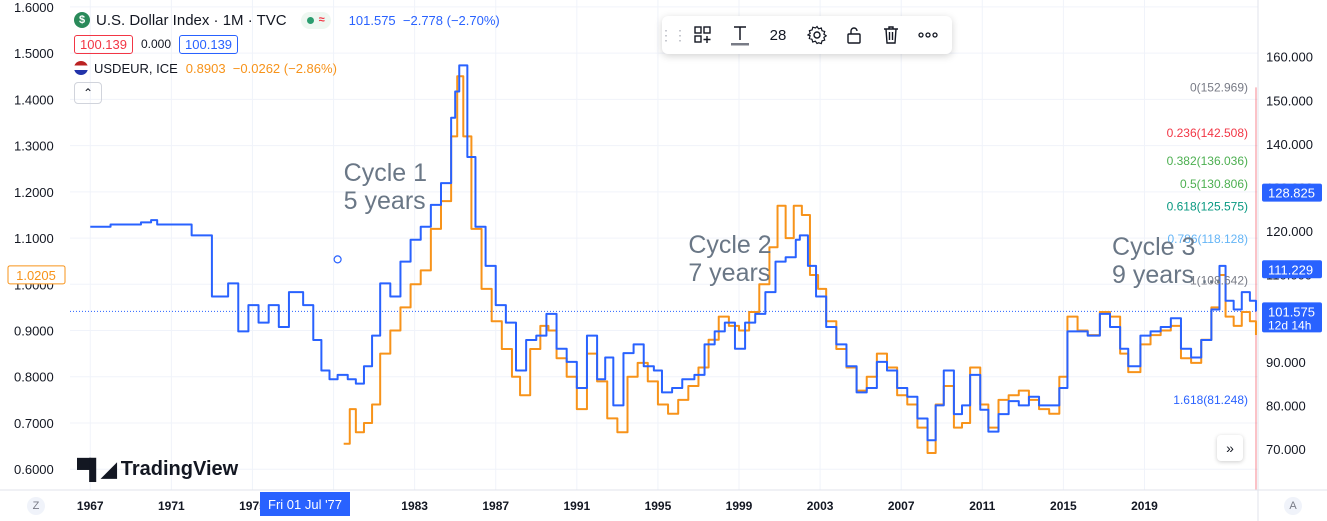  I want to click on right-tick-label: 140.000, so click(1289, 144).